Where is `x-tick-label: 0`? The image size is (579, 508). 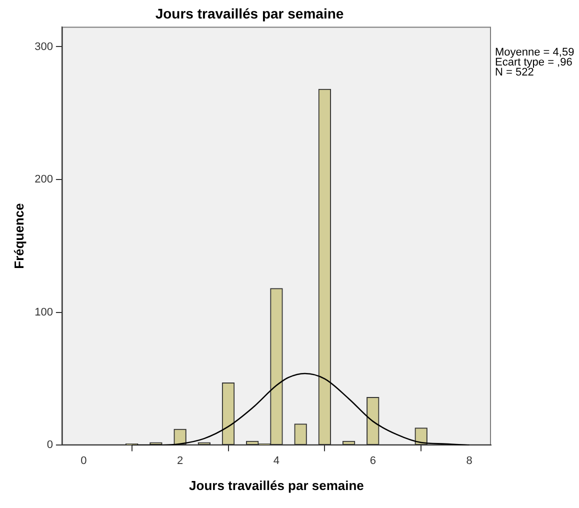
x-tick-label: 0 is located at coordinates (83, 460).